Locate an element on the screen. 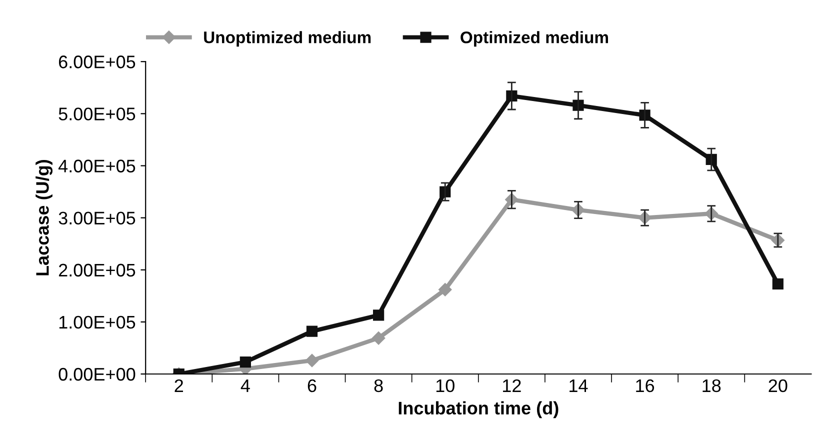  x-tick-label: 16 is located at coordinates (645, 385).